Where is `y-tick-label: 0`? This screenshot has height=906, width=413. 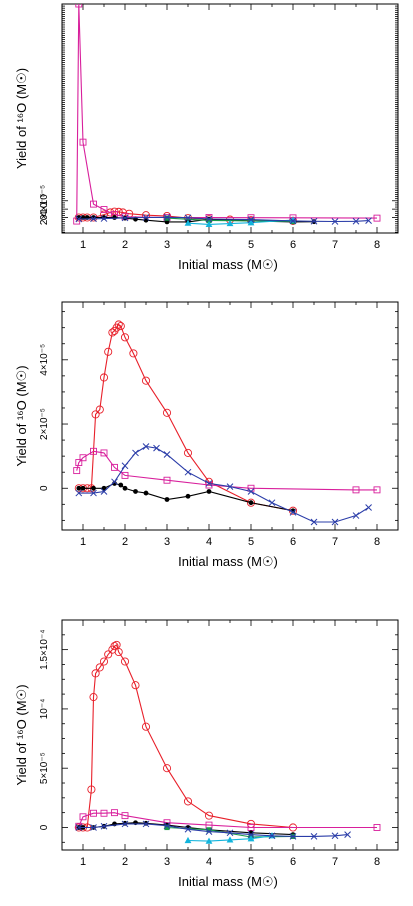 y-tick-label: 0 is located at coordinates (44, 827).